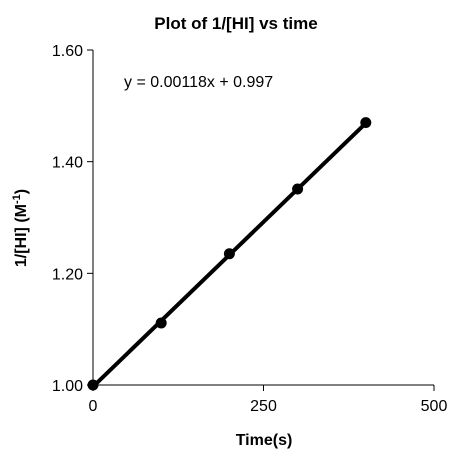 The width and height of the screenshot is (454, 450). What do you see at coordinates (67, 51) in the screenshot?
I see `y-tick-label: 1.60` at bounding box center [67, 51].